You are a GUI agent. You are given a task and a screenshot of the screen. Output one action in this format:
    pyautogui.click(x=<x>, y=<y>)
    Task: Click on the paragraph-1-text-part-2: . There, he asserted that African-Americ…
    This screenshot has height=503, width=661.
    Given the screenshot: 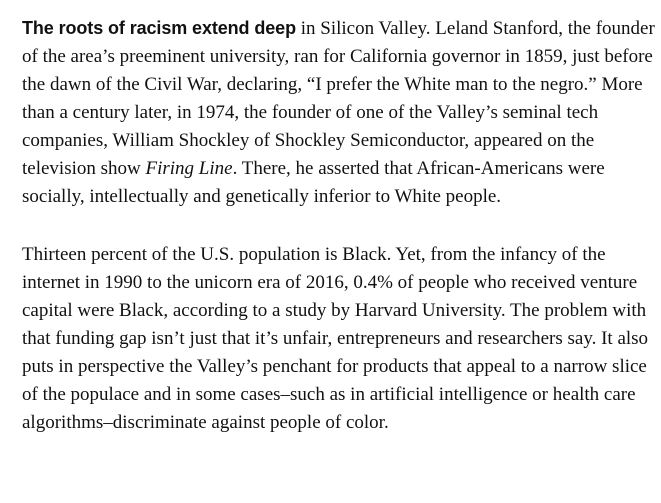 What is the action you would take?
    pyautogui.click(x=313, y=182)
    